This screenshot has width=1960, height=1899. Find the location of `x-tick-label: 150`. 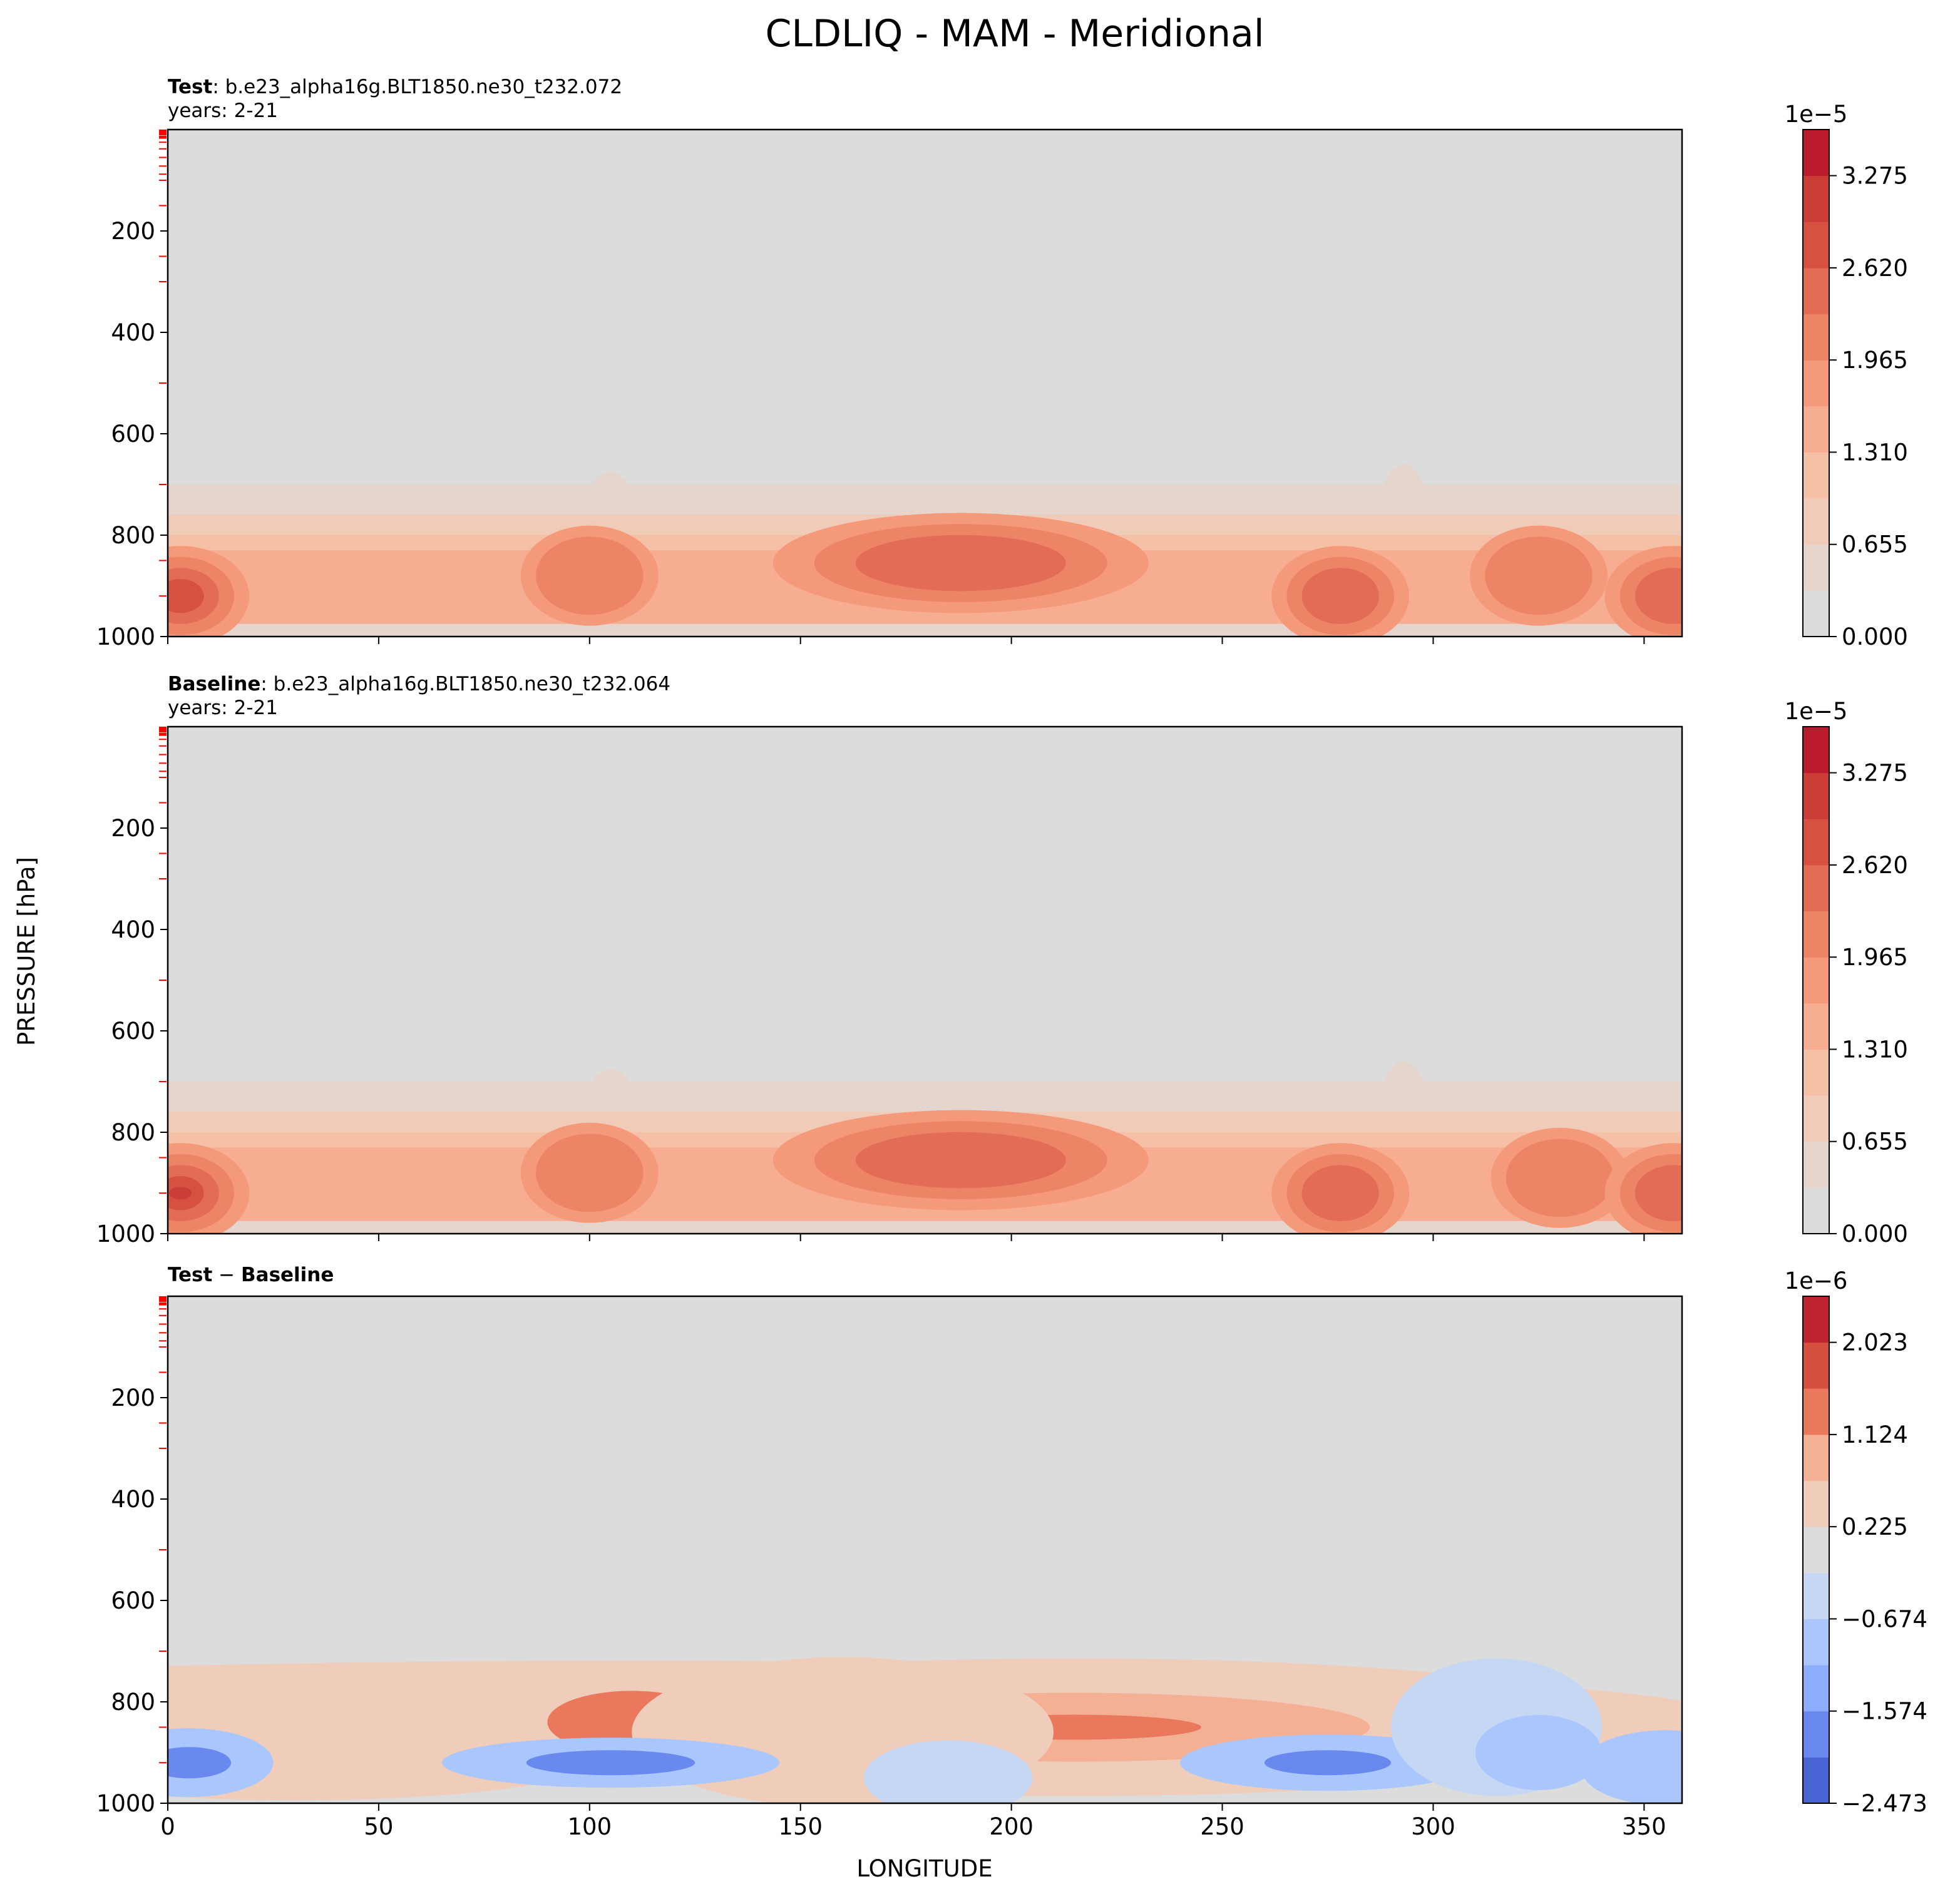

x-tick-label: 150 is located at coordinates (800, 1826).